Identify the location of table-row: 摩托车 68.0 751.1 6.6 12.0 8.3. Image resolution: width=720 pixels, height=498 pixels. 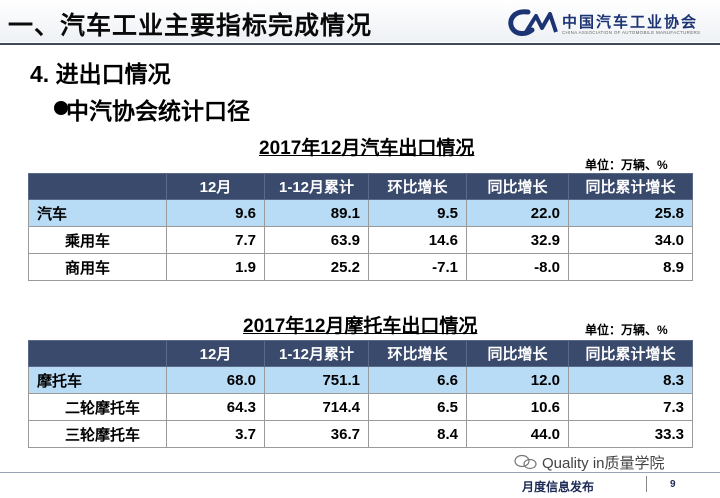
(360, 380).